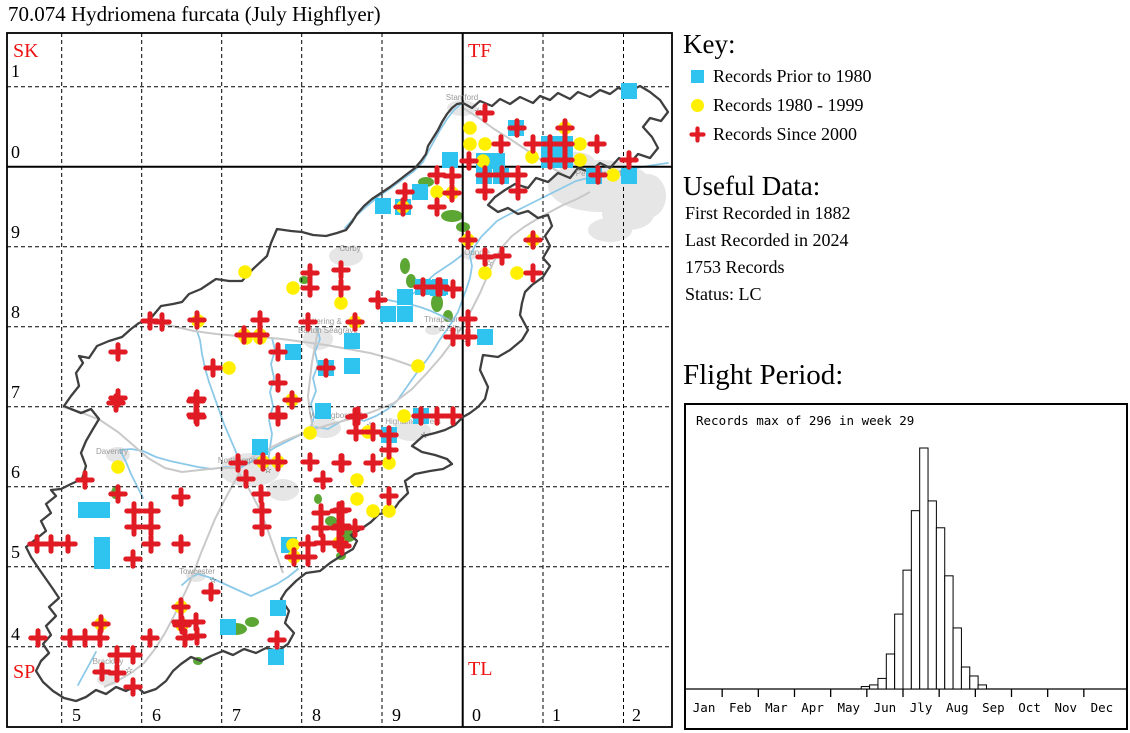  Describe the element at coordinates (76, 715) in the screenshot. I see `grid-col-label: 5` at that location.